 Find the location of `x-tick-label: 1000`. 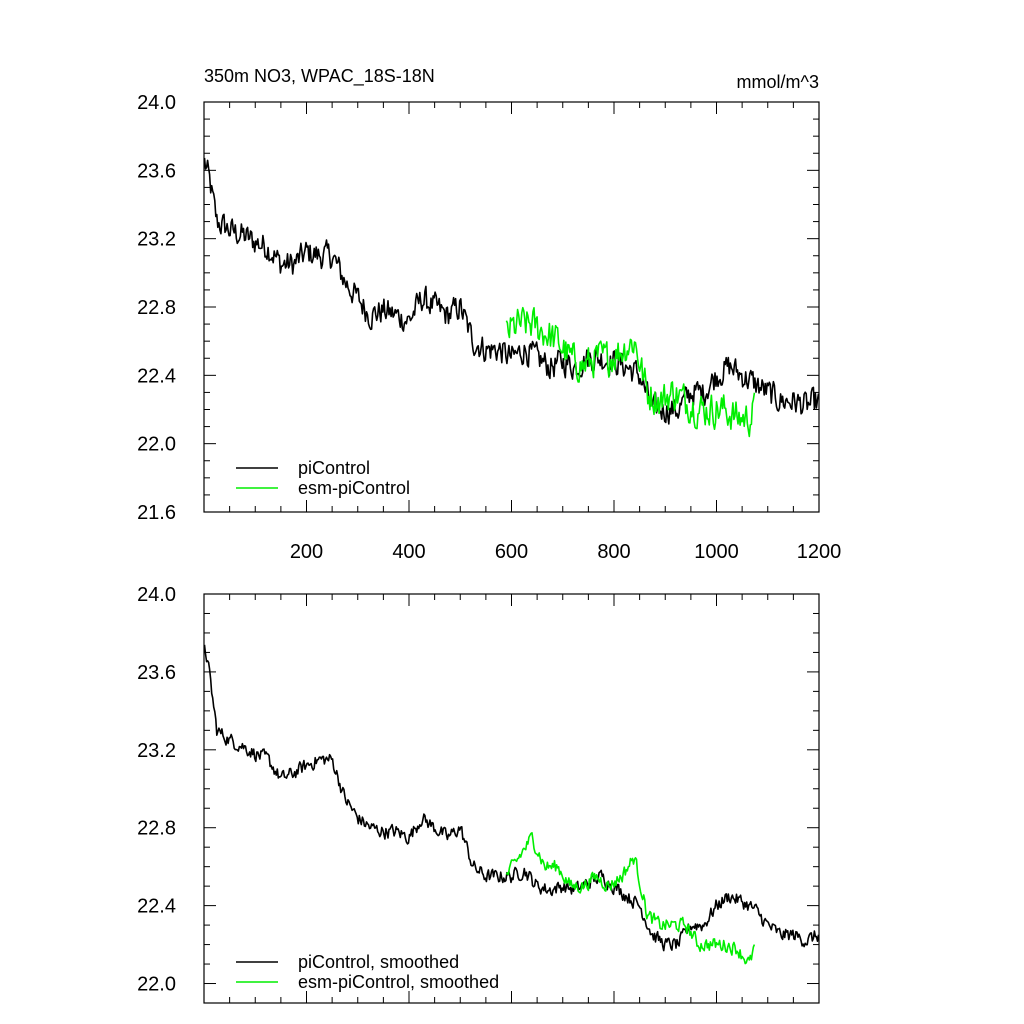

x-tick-label: 1000 is located at coordinates (716, 552).